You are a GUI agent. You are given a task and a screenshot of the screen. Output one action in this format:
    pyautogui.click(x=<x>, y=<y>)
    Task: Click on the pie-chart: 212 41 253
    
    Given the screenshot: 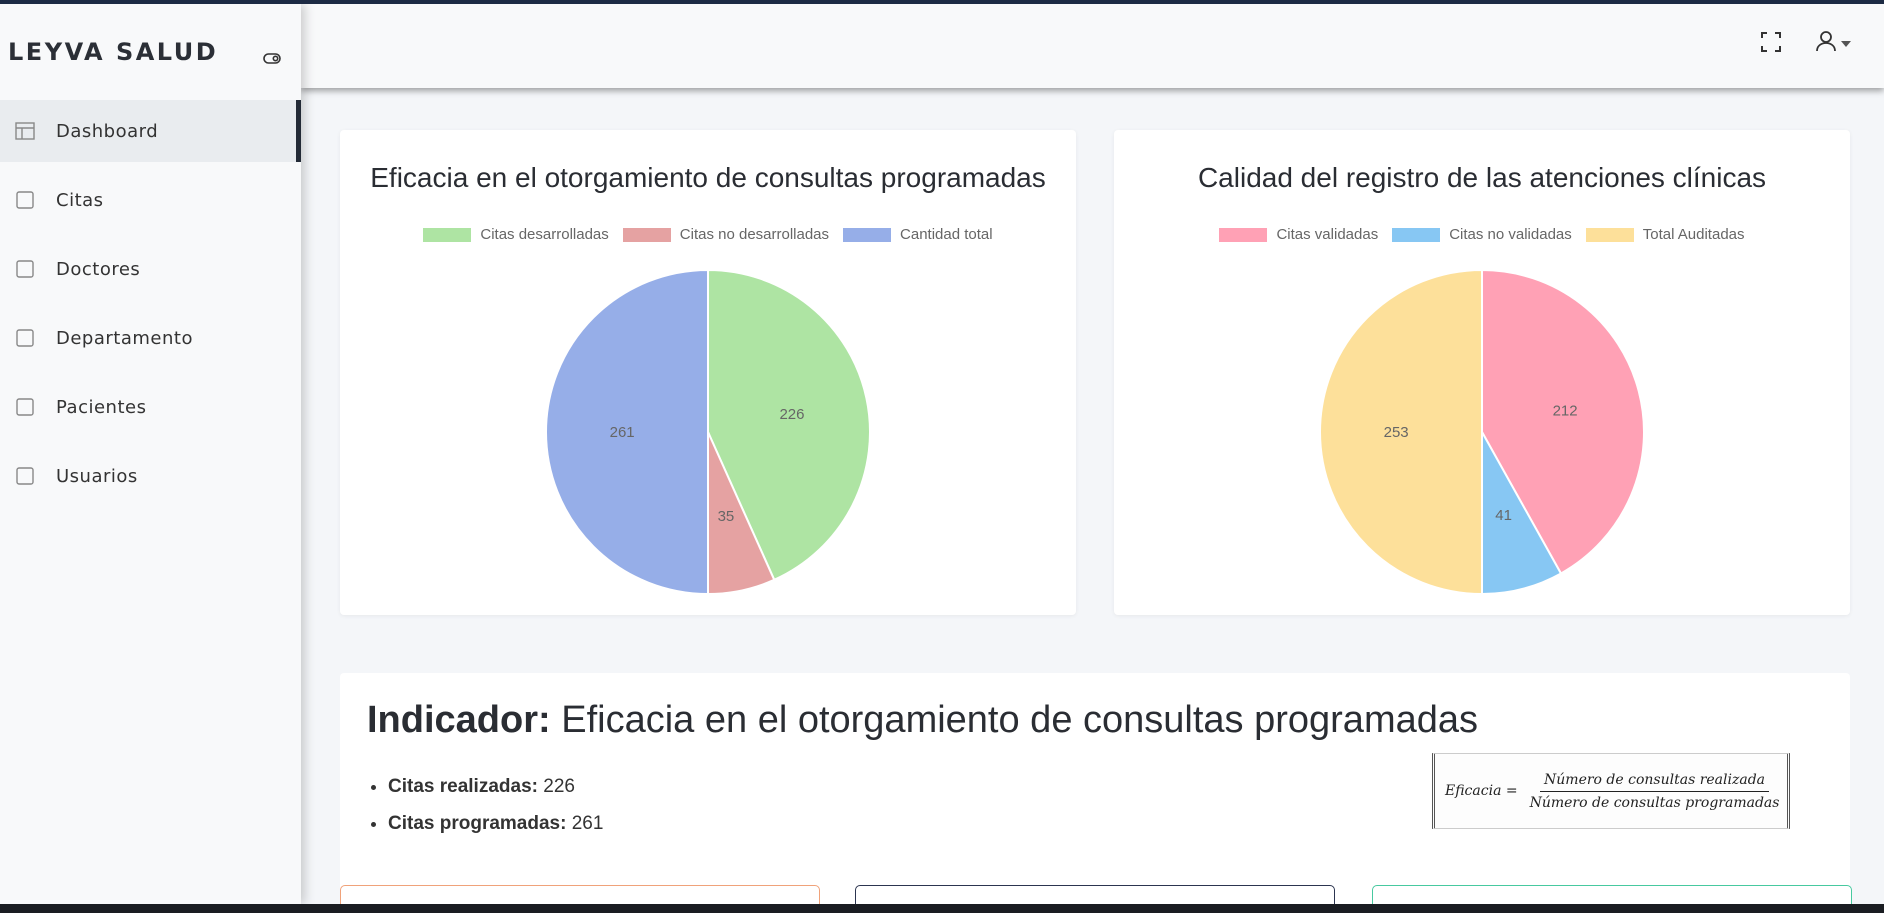 What is the action you would take?
    pyautogui.click(x=1482, y=432)
    